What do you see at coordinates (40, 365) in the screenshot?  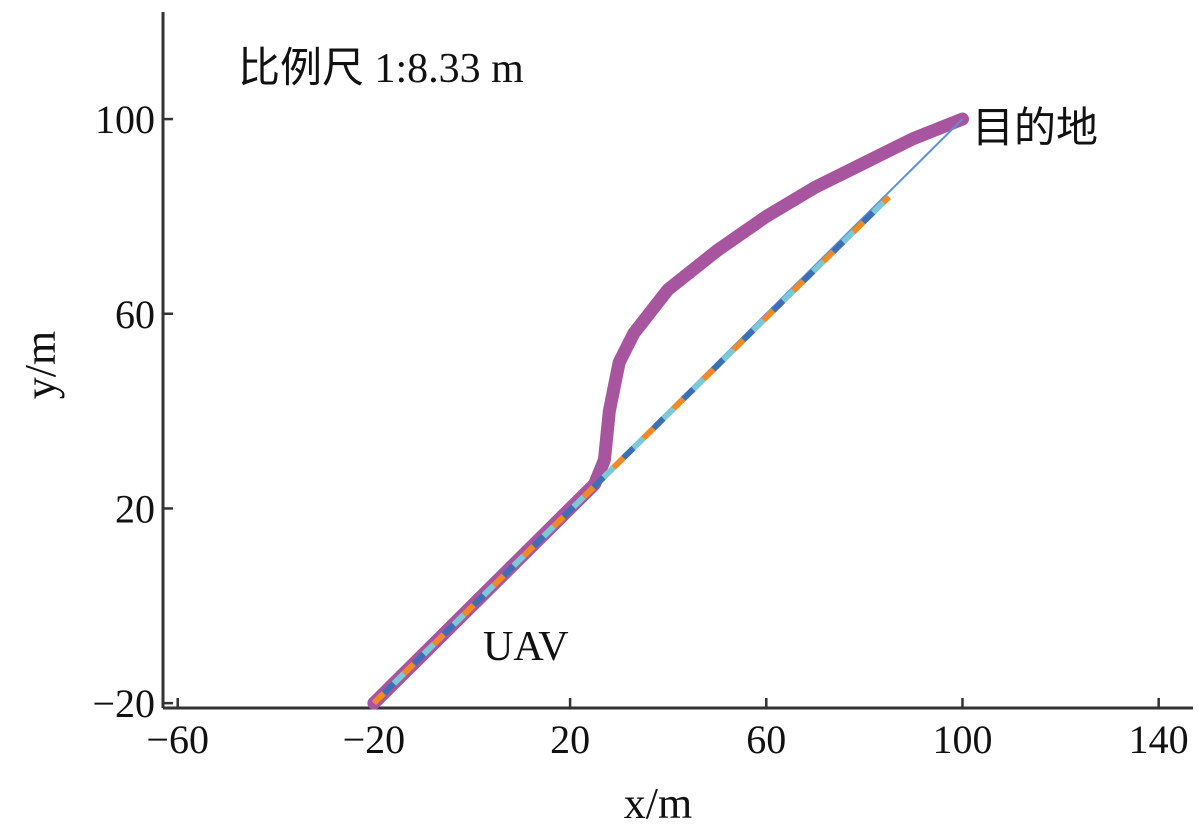 I see `y-axis-label: y/m` at bounding box center [40, 365].